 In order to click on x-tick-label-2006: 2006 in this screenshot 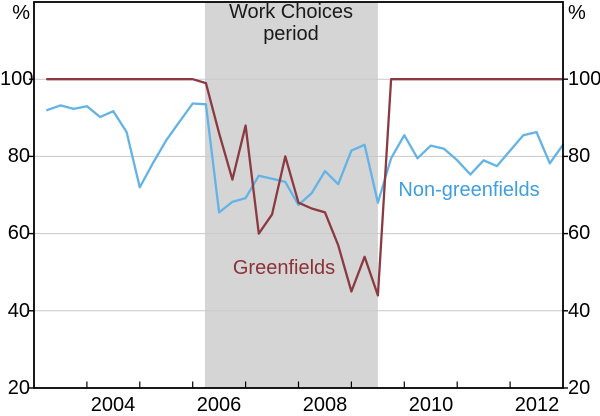, I will do `click(219, 405)`.